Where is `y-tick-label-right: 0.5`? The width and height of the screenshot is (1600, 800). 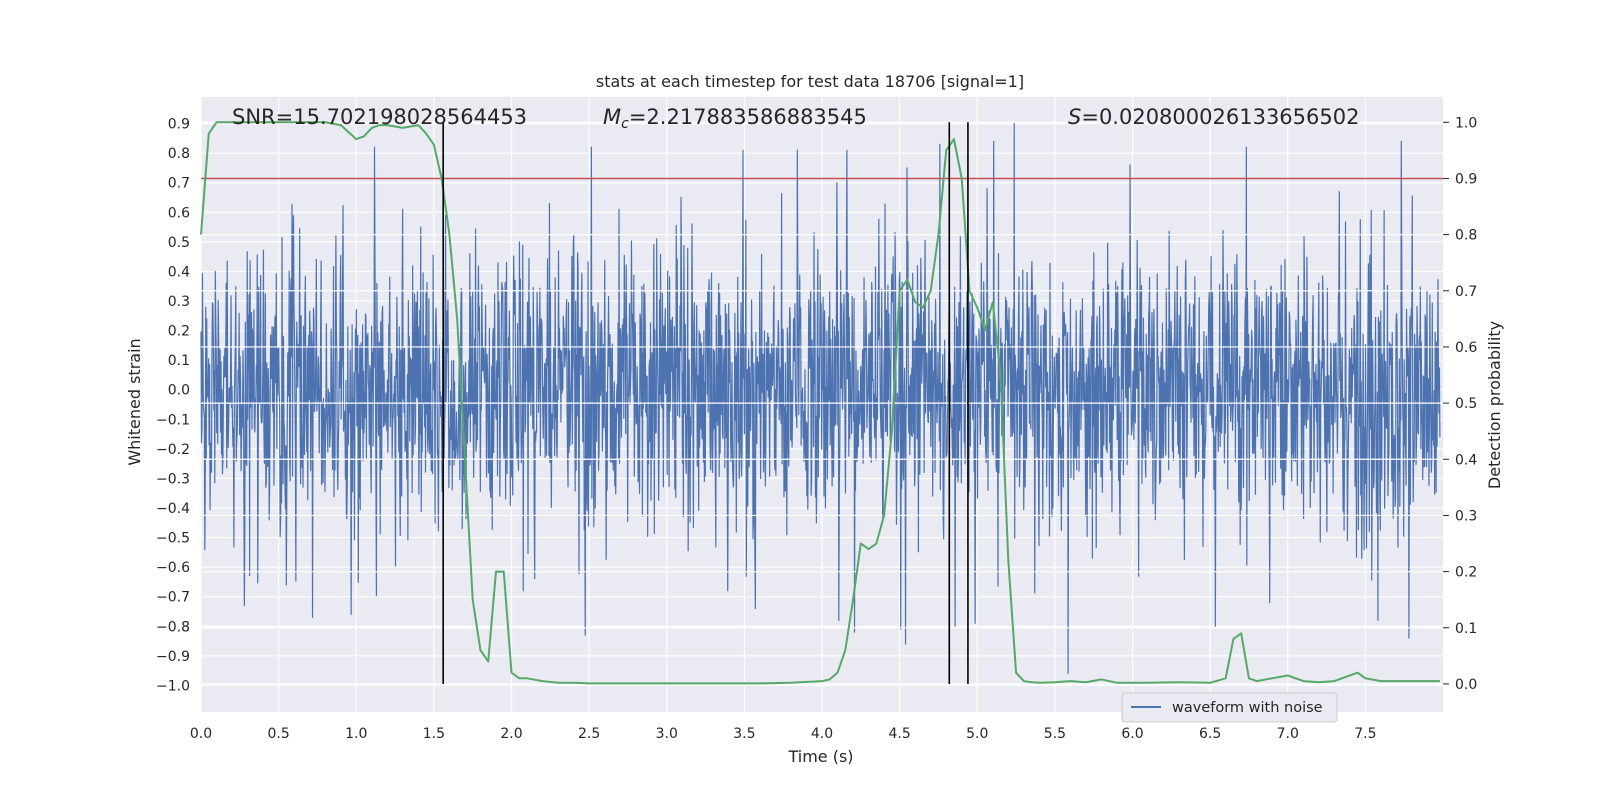
y-tick-label-right: 0.5 is located at coordinates (1466, 404).